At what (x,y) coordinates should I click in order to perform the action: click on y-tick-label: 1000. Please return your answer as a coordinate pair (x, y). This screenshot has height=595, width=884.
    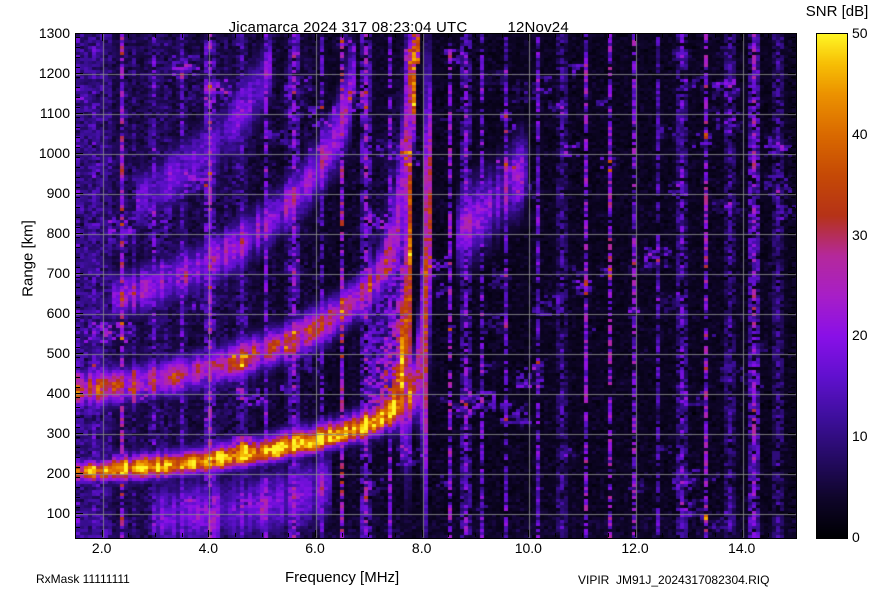
    Looking at the image, I should click on (54, 153).